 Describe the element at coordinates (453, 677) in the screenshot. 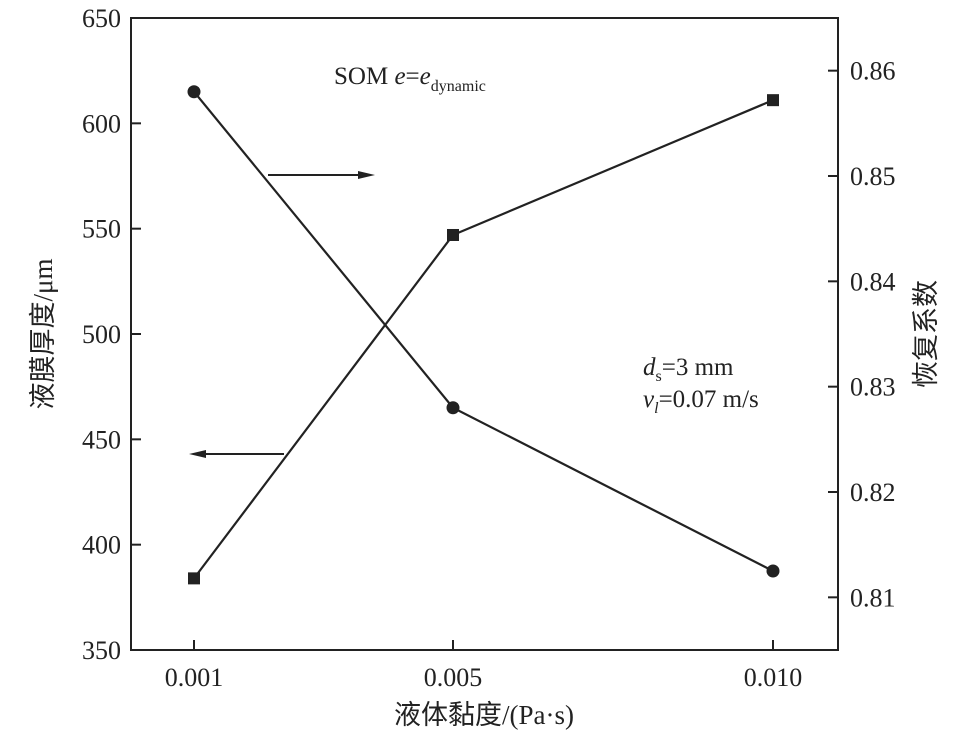

I see `x-tick-label: 0.005` at that location.